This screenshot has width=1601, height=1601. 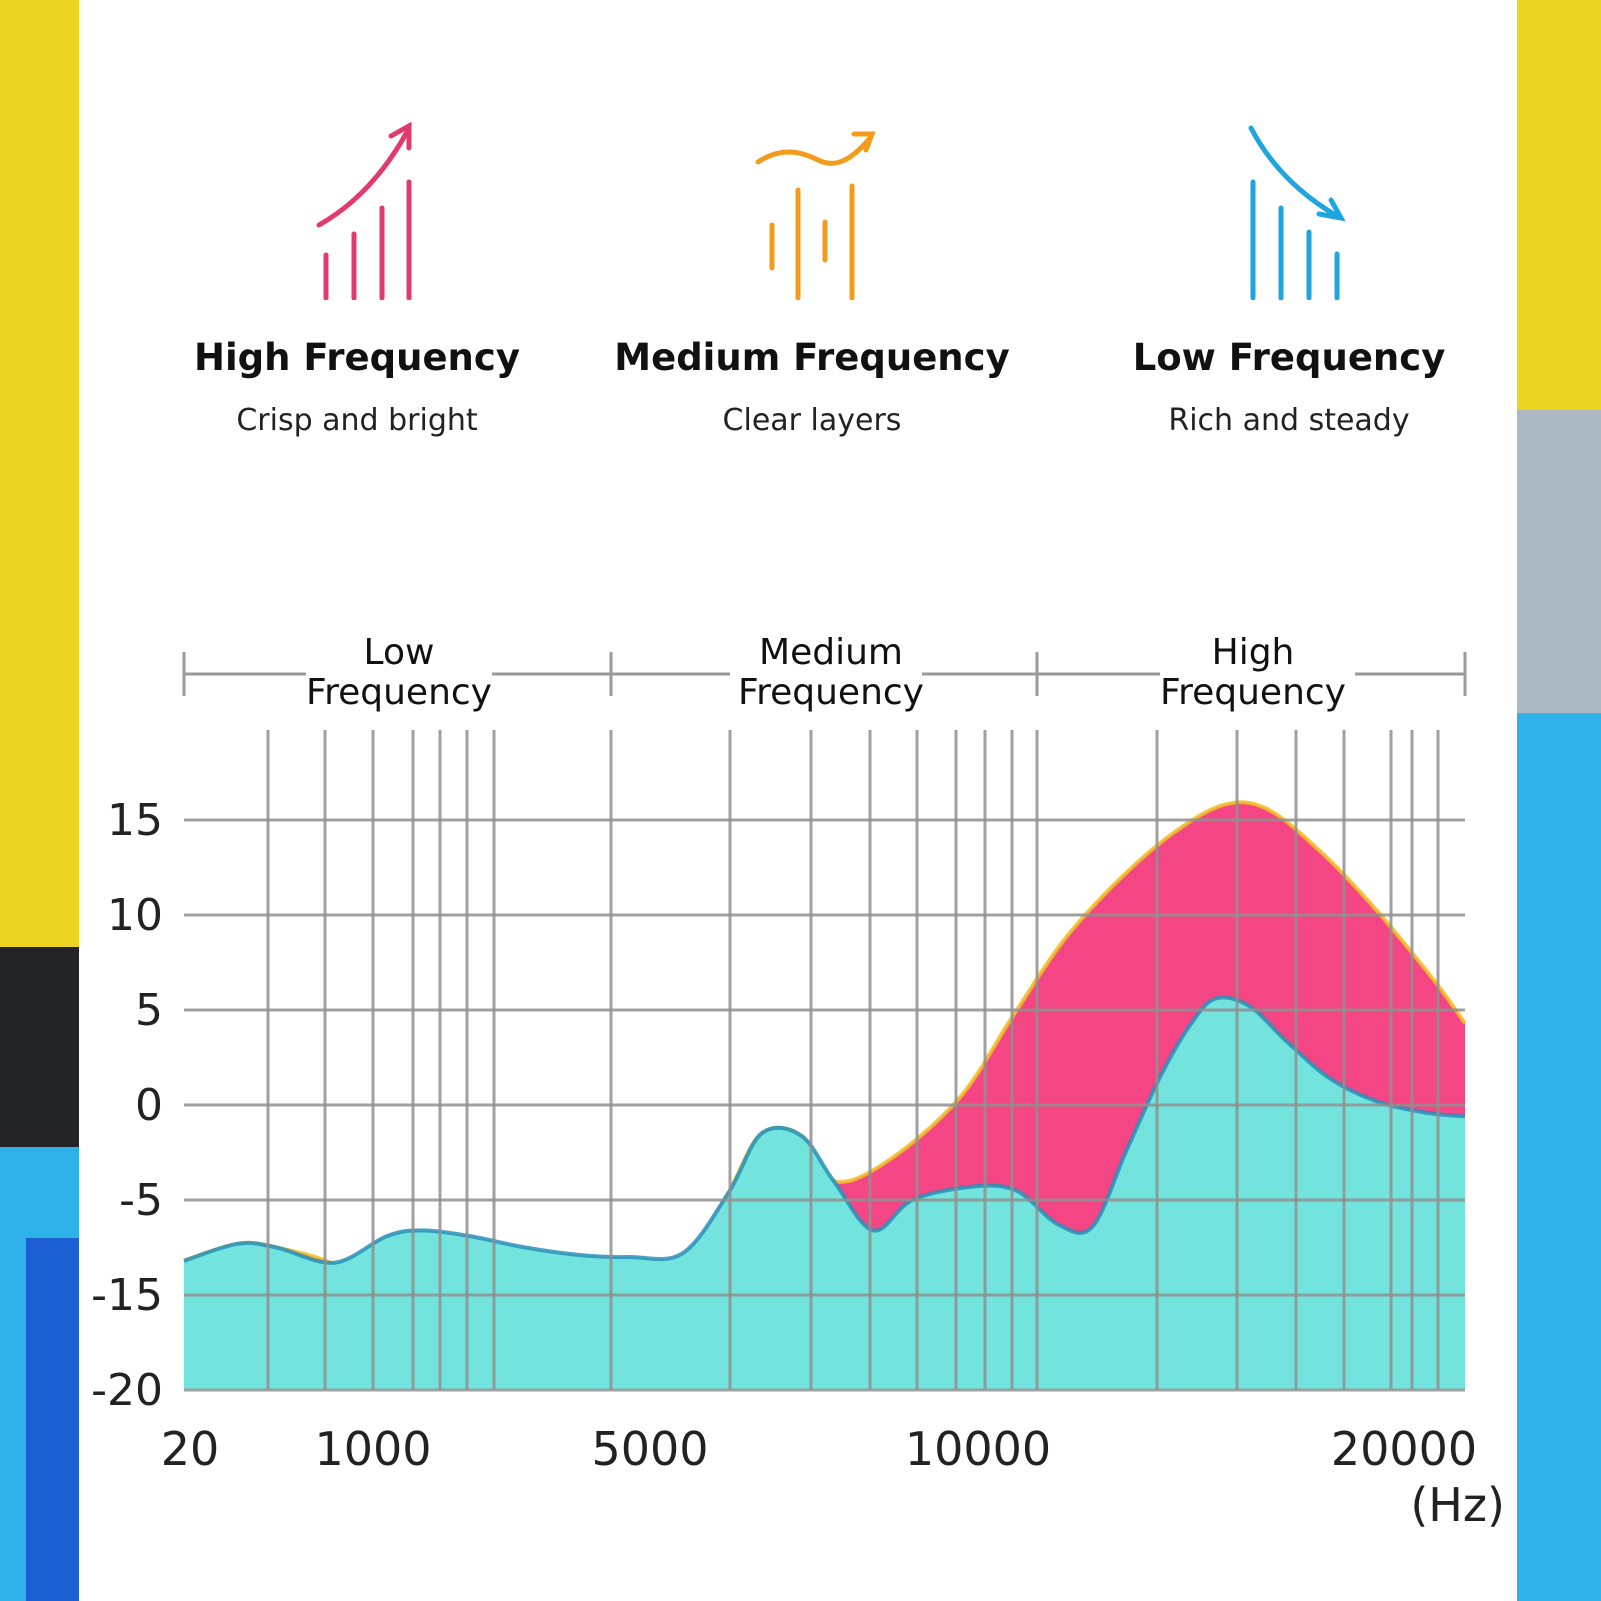 What do you see at coordinates (812, 420) in the screenshot?
I see `feature-medium-subtitle: Clear layers` at bounding box center [812, 420].